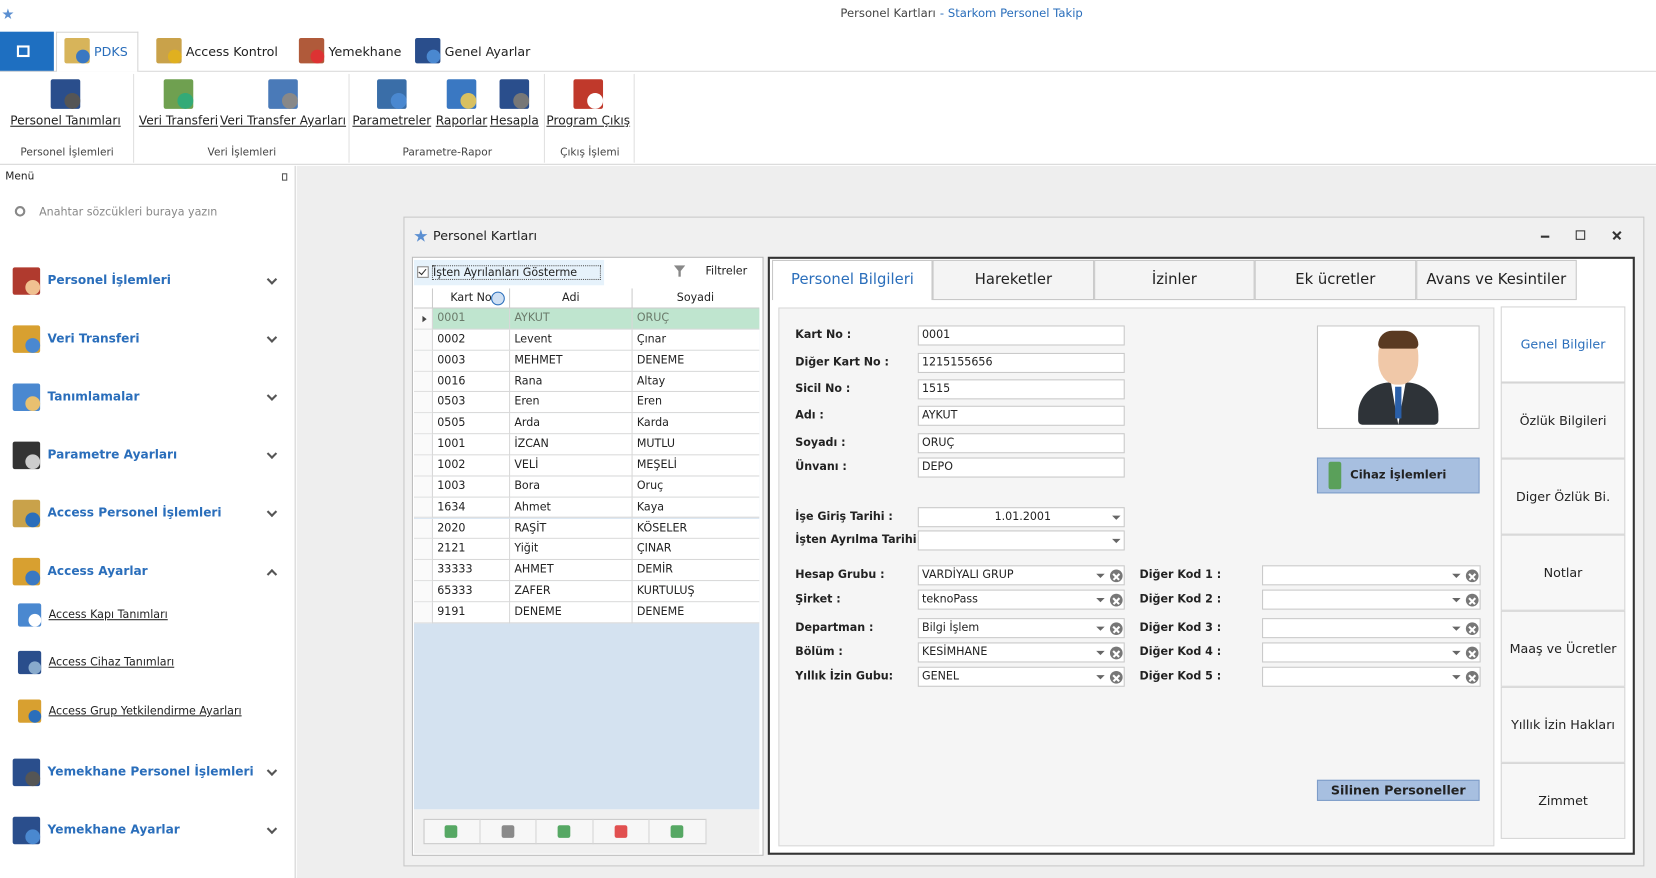 Image resolution: width=1656 pixels, height=878 pixels. I want to click on column-header: Adi, so click(570, 298).